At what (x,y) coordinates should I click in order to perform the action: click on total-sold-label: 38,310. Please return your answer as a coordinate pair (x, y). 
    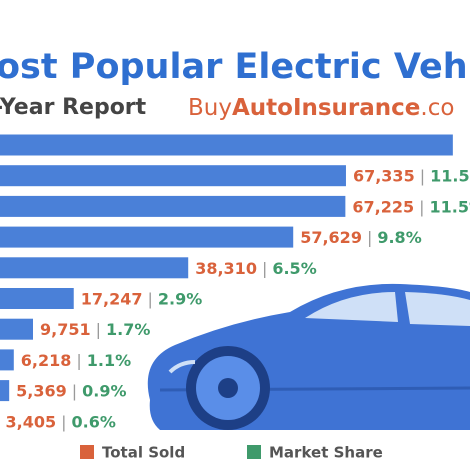
    Looking at the image, I should click on (226, 267).